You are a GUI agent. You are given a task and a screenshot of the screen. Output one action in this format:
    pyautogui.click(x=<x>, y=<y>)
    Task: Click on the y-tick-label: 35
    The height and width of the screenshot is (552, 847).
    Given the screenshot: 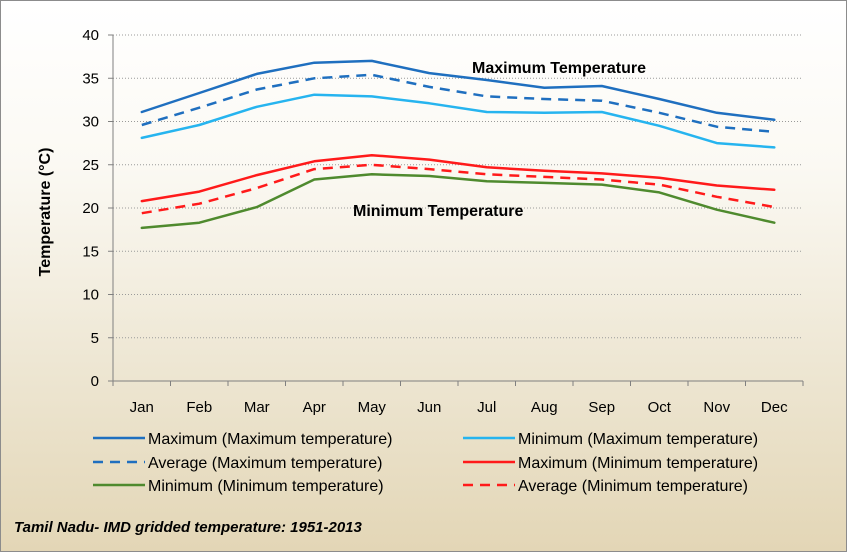 What is the action you would take?
    pyautogui.click(x=90, y=78)
    